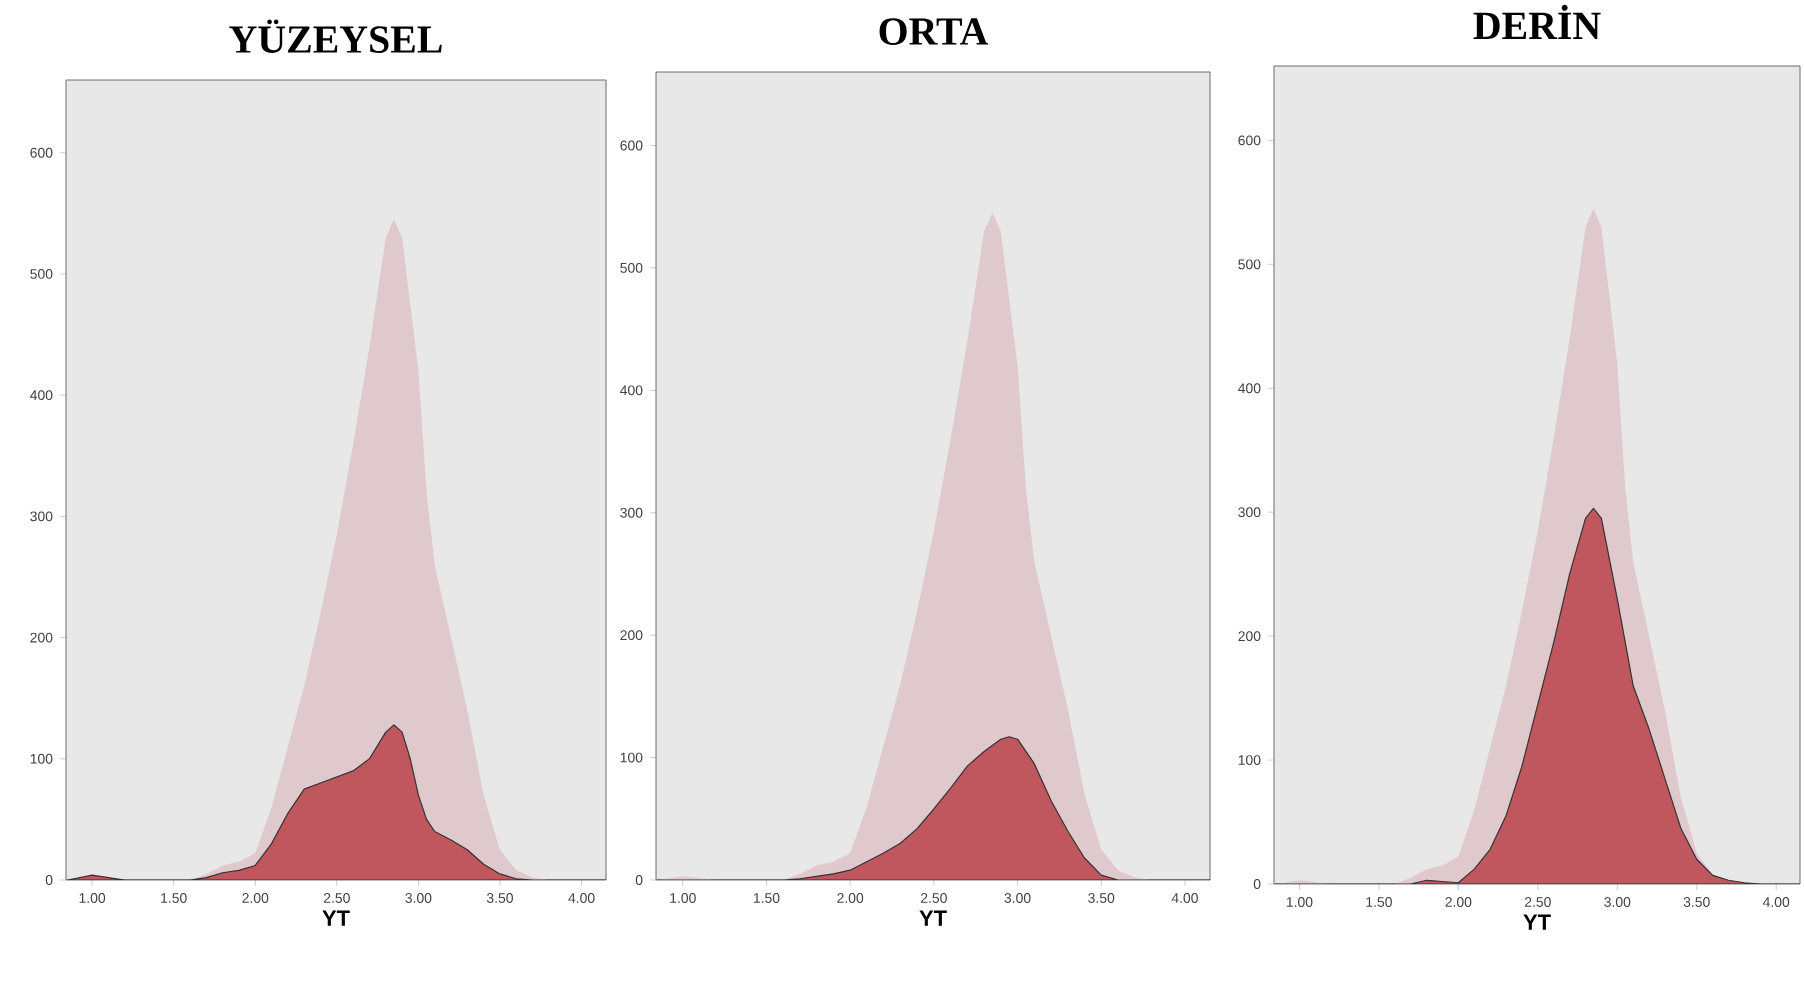 This screenshot has width=1804, height=982. Describe the element at coordinates (335, 36) in the screenshot. I see `chart-title: YÜZEYSEL` at that location.